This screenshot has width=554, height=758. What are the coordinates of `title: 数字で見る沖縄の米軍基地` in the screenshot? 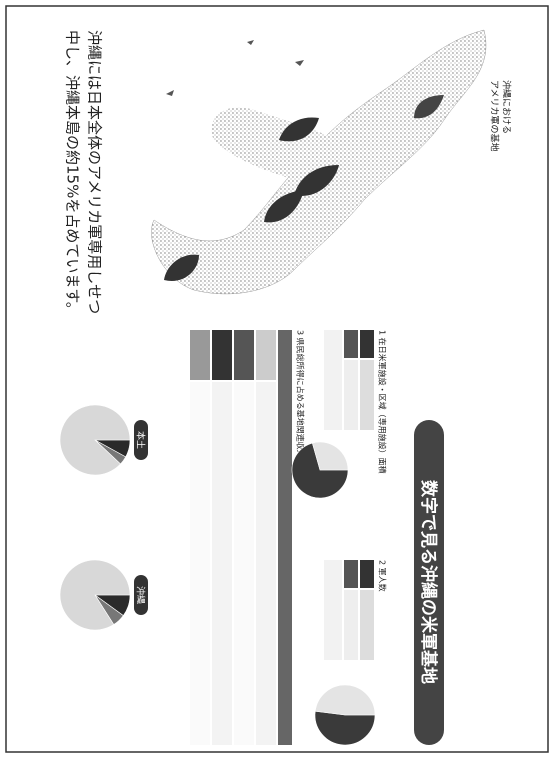 It's located at (428, 582).